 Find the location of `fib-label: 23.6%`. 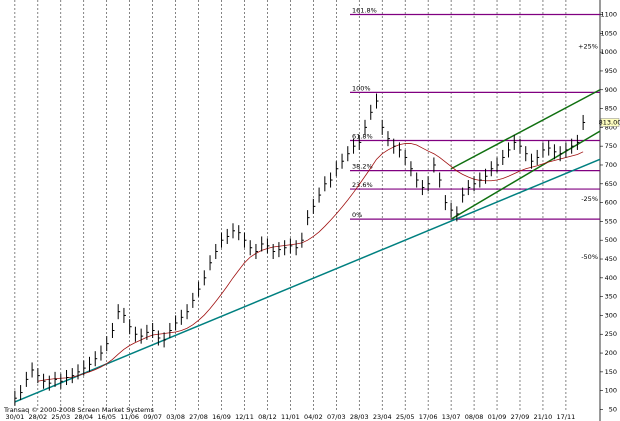

fib-label: 23.6% is located at coordinates (362, 185).